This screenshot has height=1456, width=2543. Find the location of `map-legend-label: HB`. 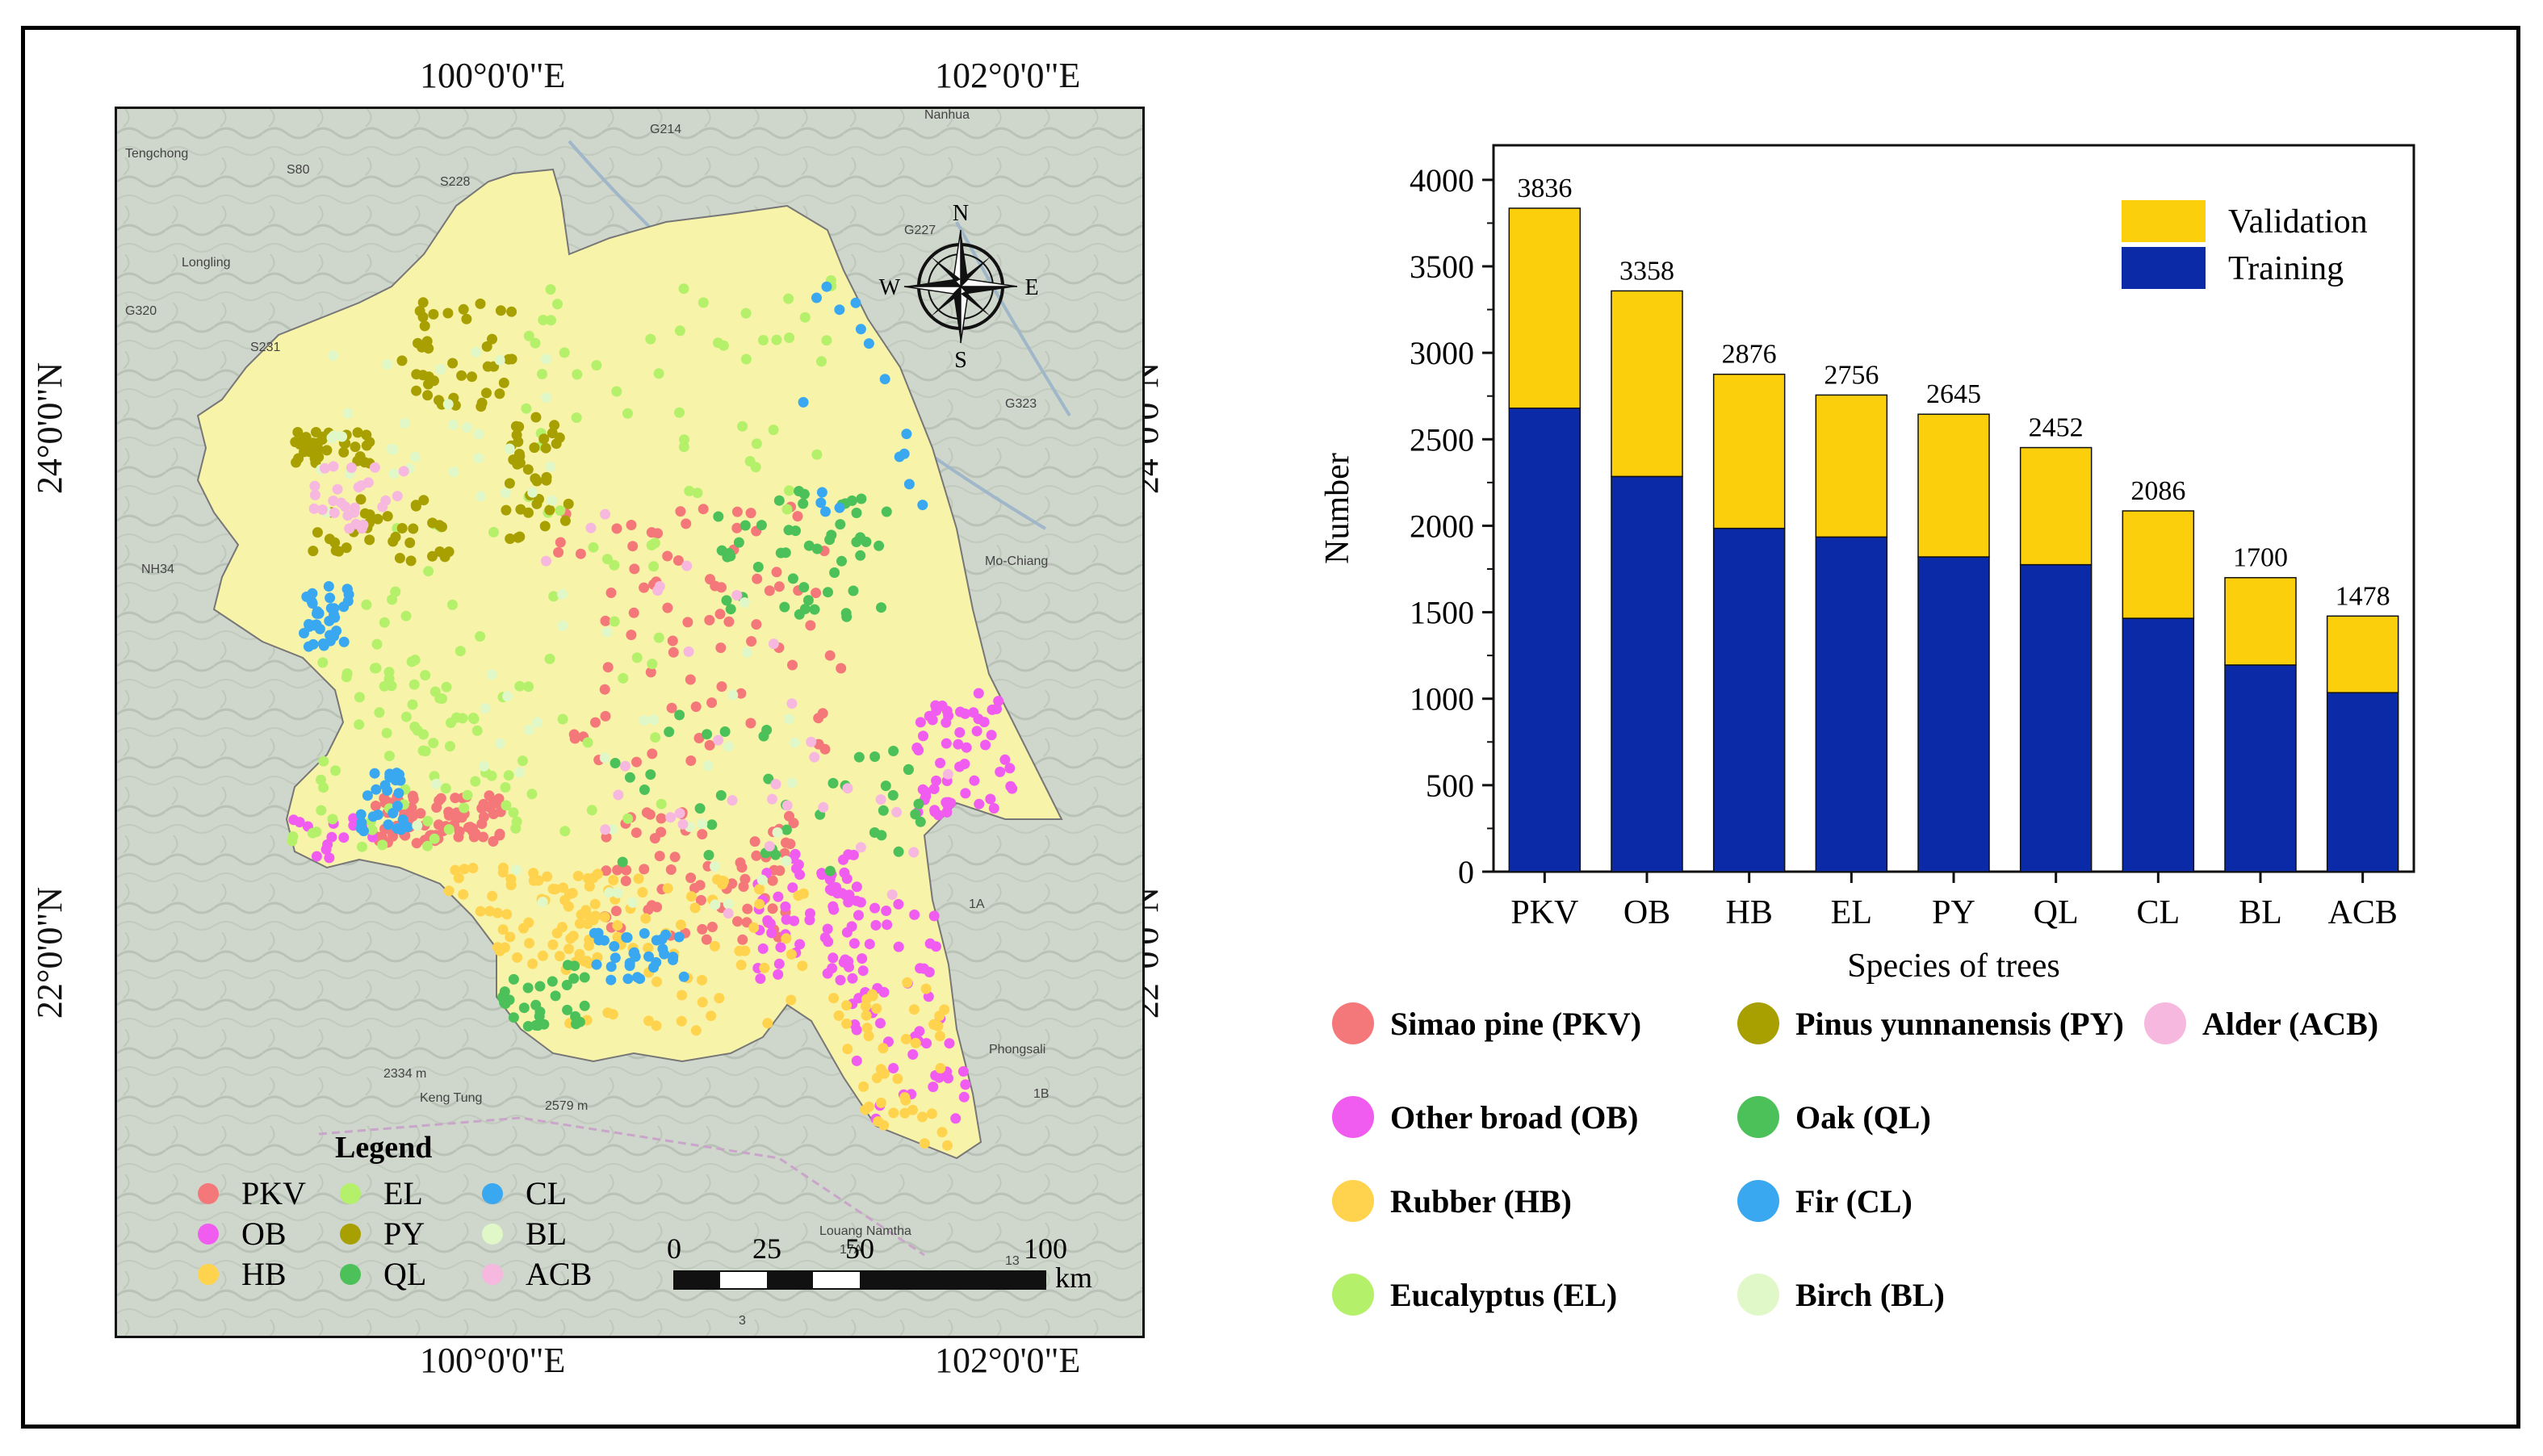

map-legend-label: HB is located at coordinates (264, 1274).